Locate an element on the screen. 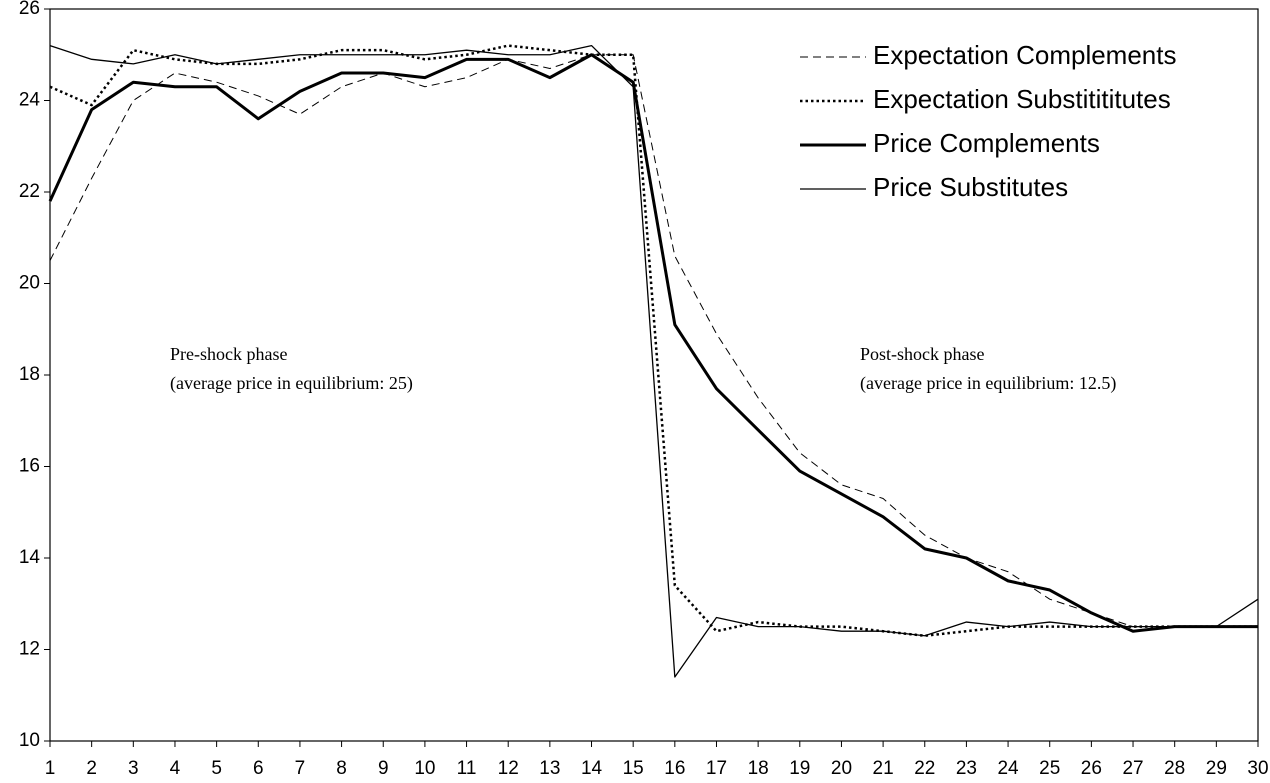 The height and width of the screenshot is (783, 1270). x-tick-label: 15 is located at coordinates (633, 768).